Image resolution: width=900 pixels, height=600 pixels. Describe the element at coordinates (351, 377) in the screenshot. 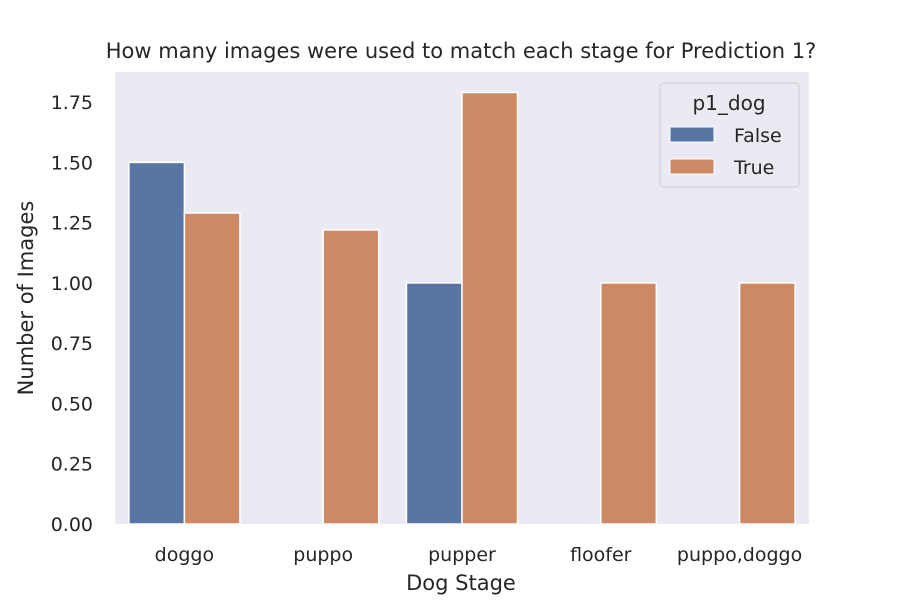

I see `bar-puppo-true` at that location.